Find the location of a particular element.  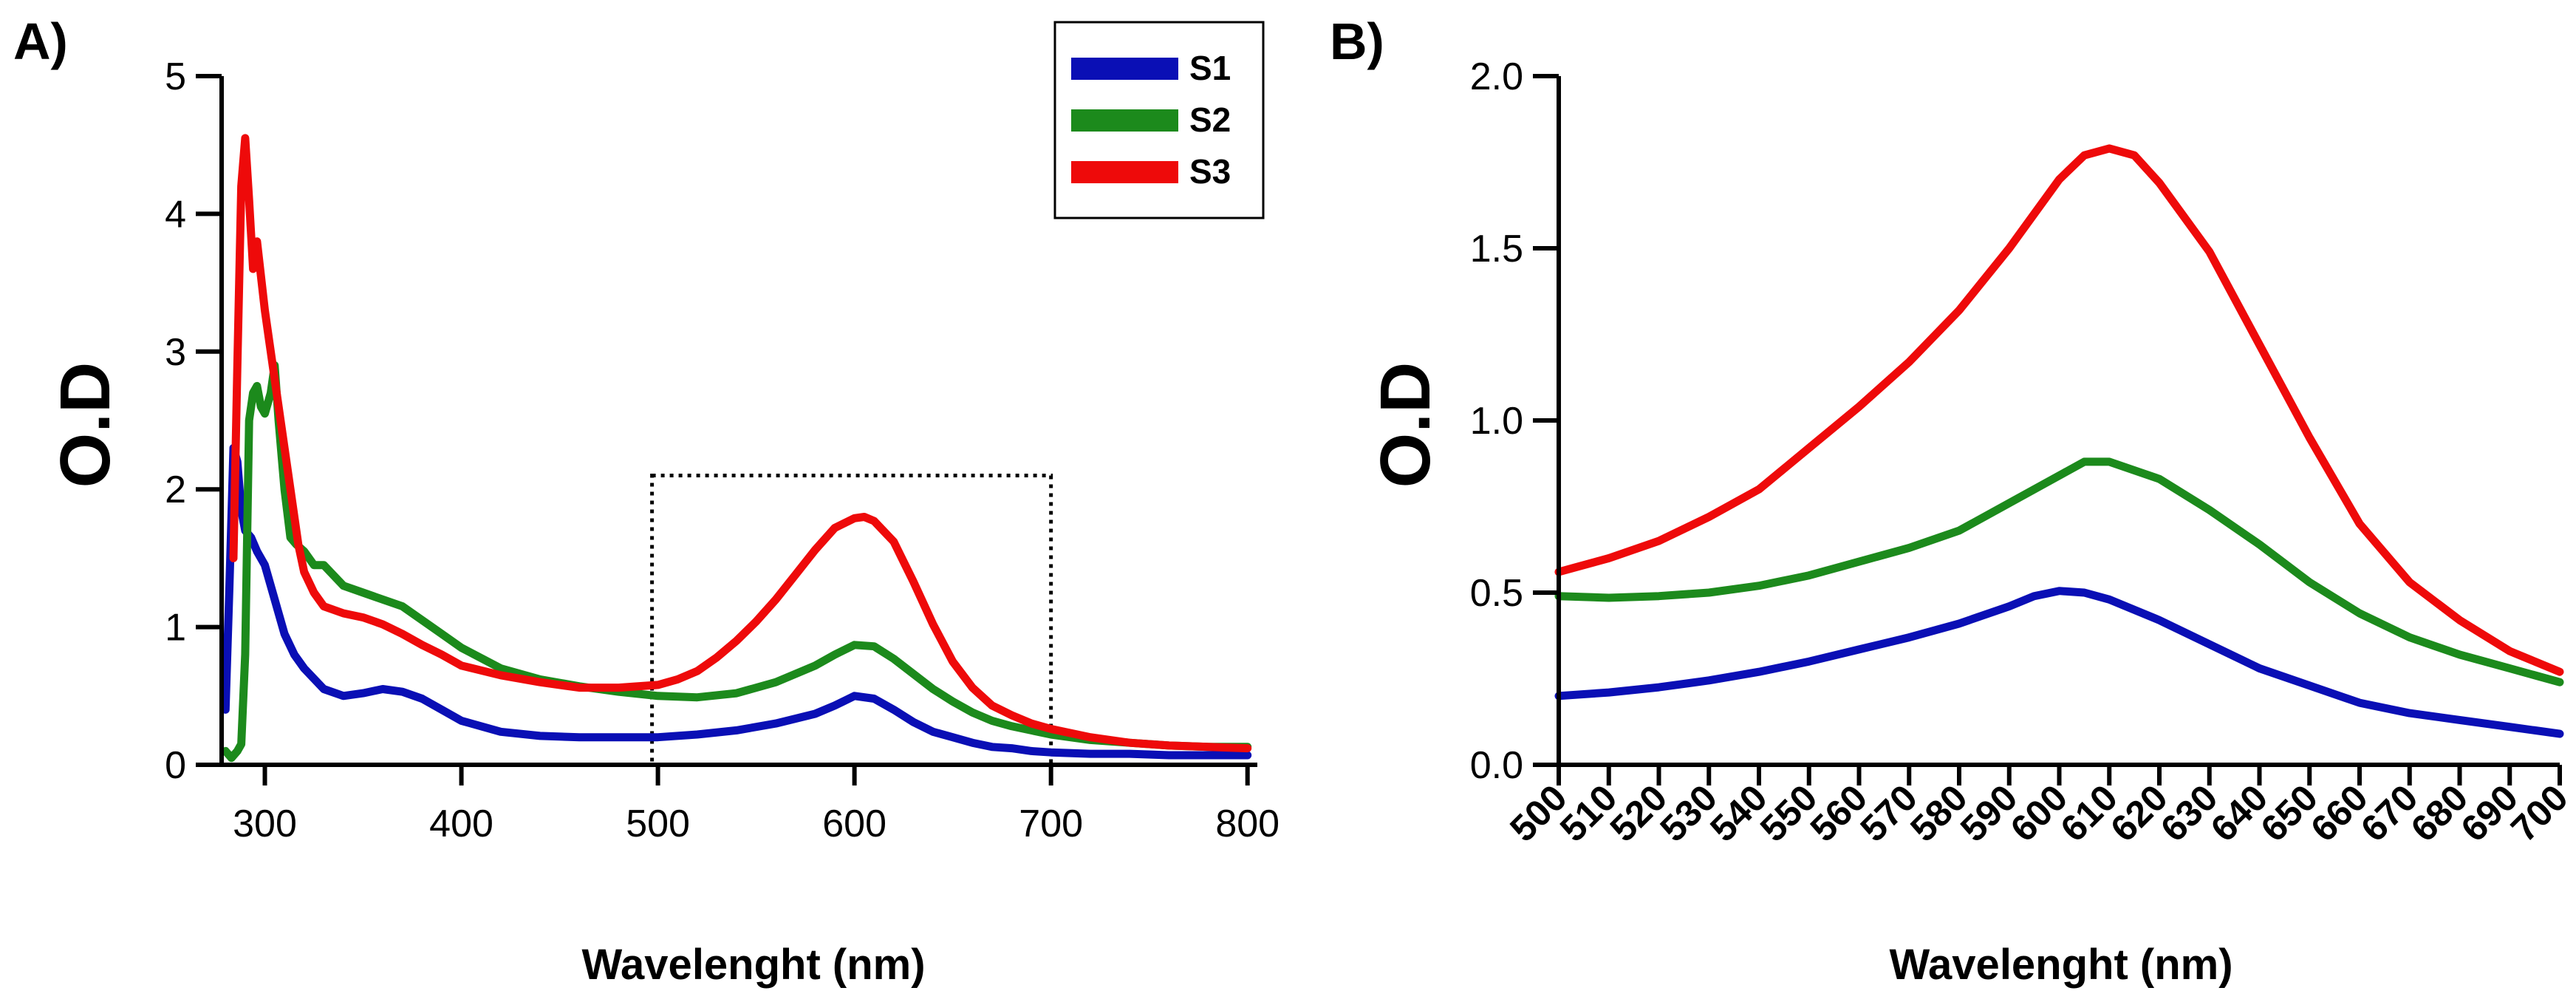

y-tick-label: 1.0 is located at coordinates (1496, 421).